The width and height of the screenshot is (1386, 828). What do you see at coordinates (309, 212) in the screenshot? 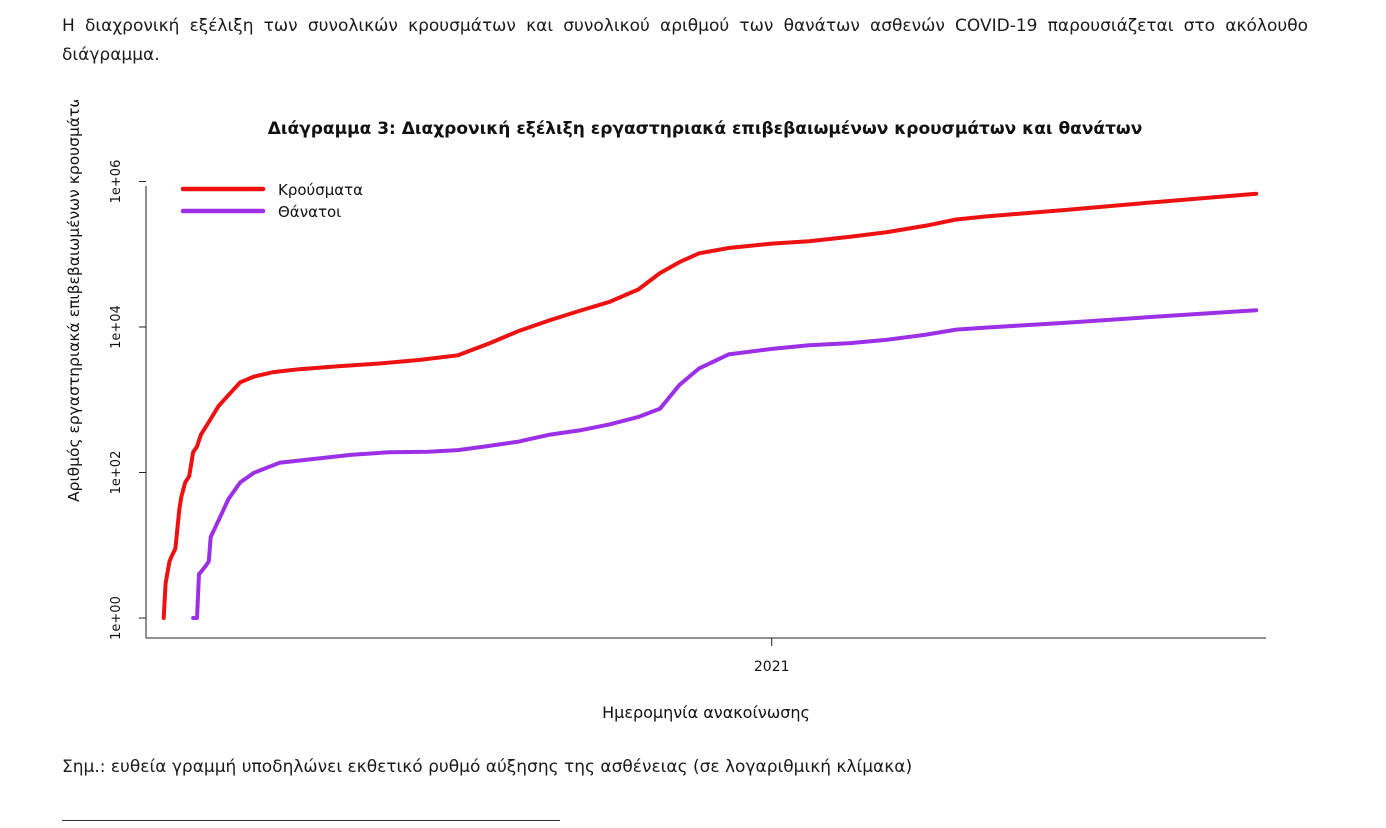
I see `legend-label-deaths: Θάνατοι` at bounding box center [309, 212].